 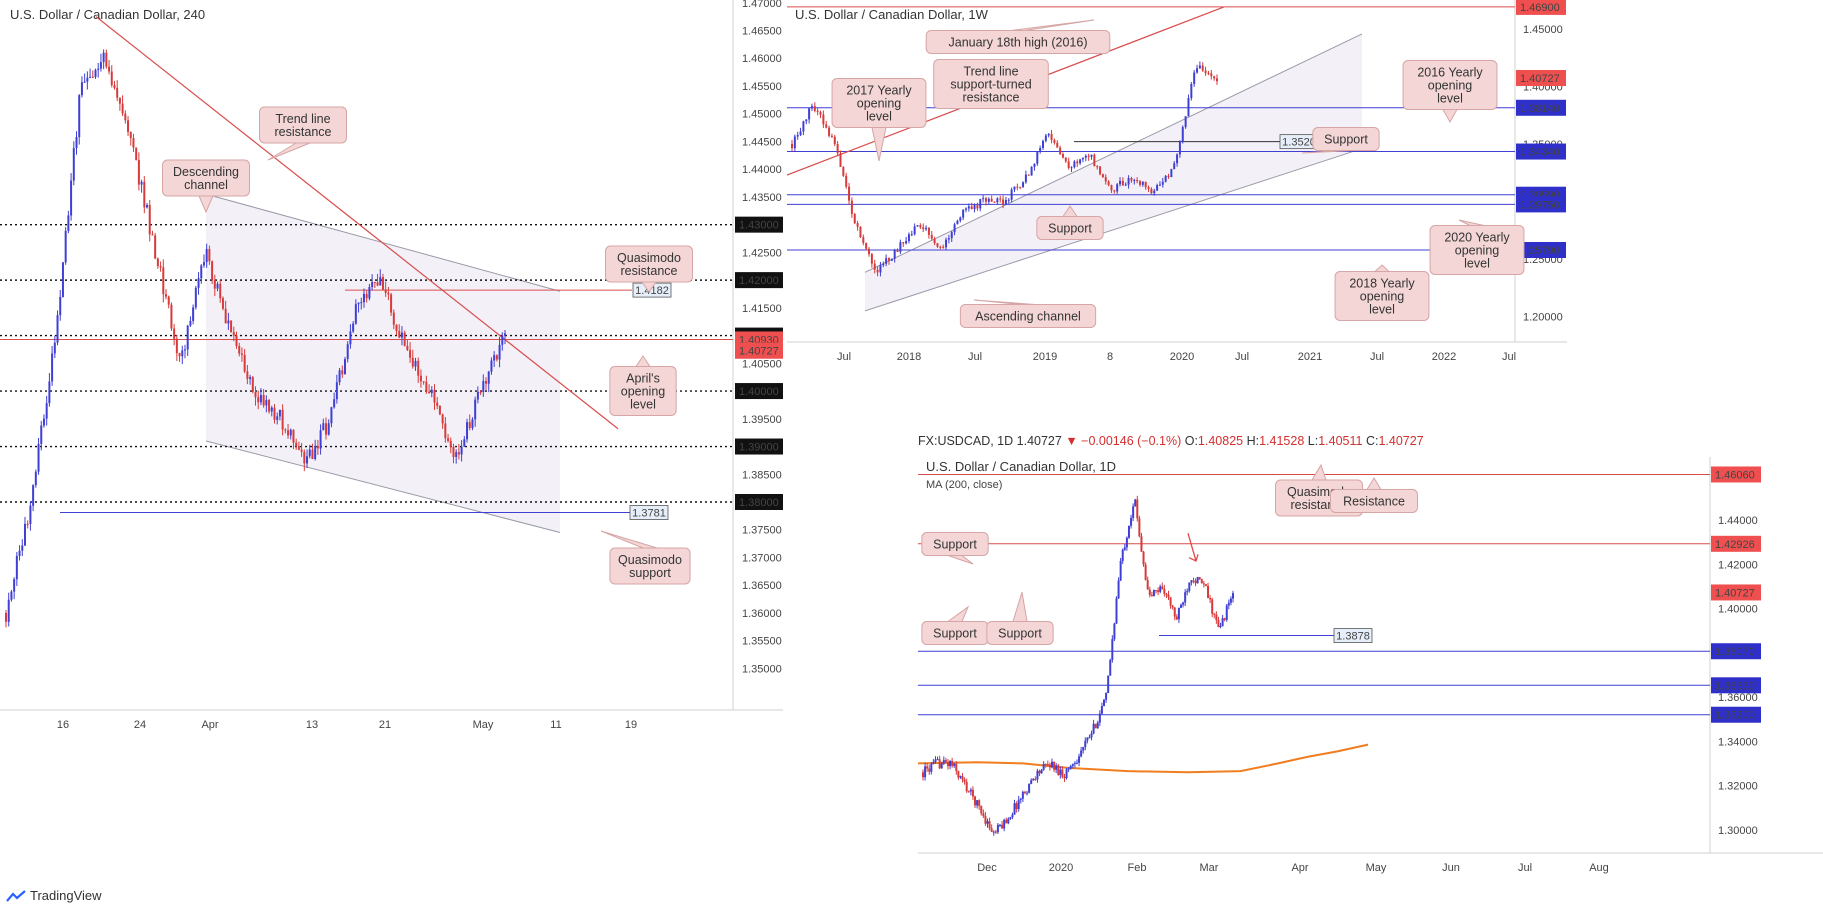 I want to click on callout-trend-line-resistance-line: resistance, so click(x=303, y=132).